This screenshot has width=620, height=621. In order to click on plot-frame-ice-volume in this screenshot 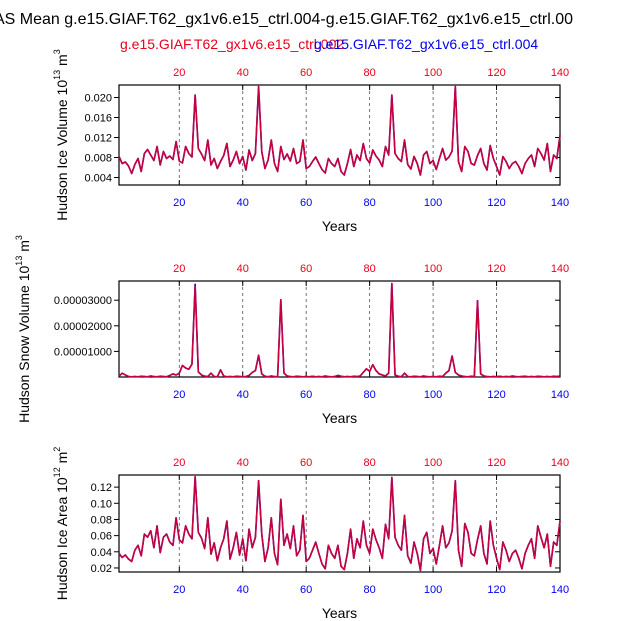, I will do `click(339, 135)`.